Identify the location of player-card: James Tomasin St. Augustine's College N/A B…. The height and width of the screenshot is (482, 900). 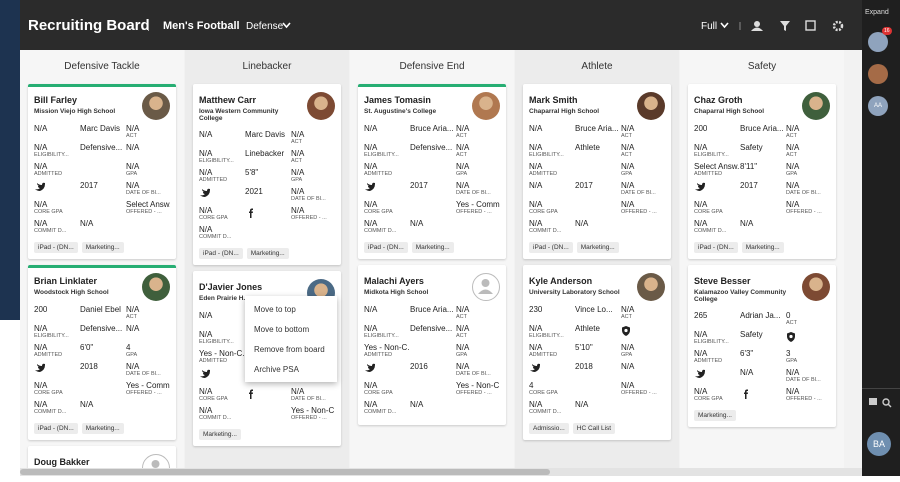
(432, 171).